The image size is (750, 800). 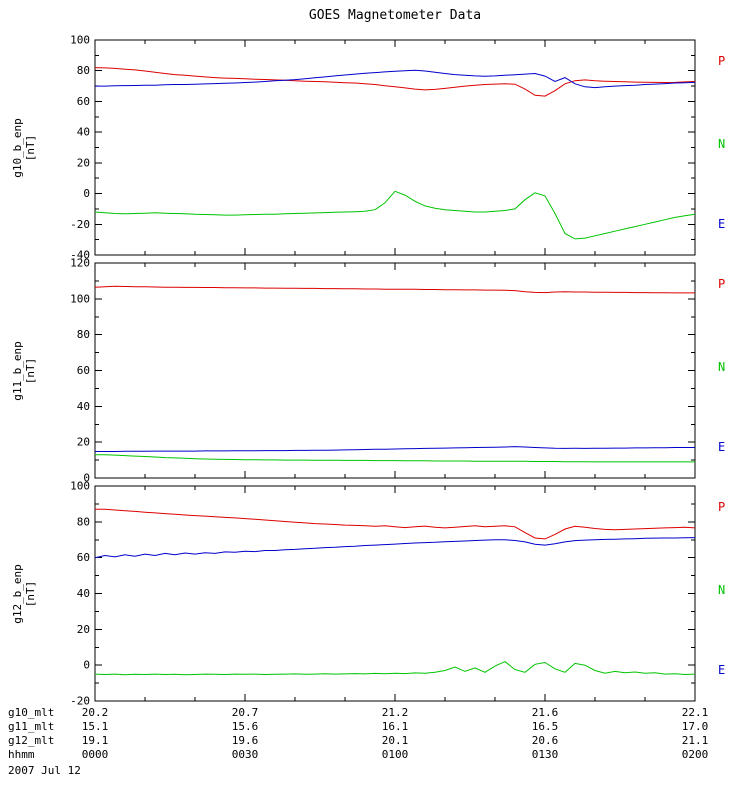 What do you see at coordinates (375, 713) in the screenshot?
I see `g10-mlt-row: g10_mlt 20.2 20.7 21.2 21.6 22.1` at bounding box center [375, 713].